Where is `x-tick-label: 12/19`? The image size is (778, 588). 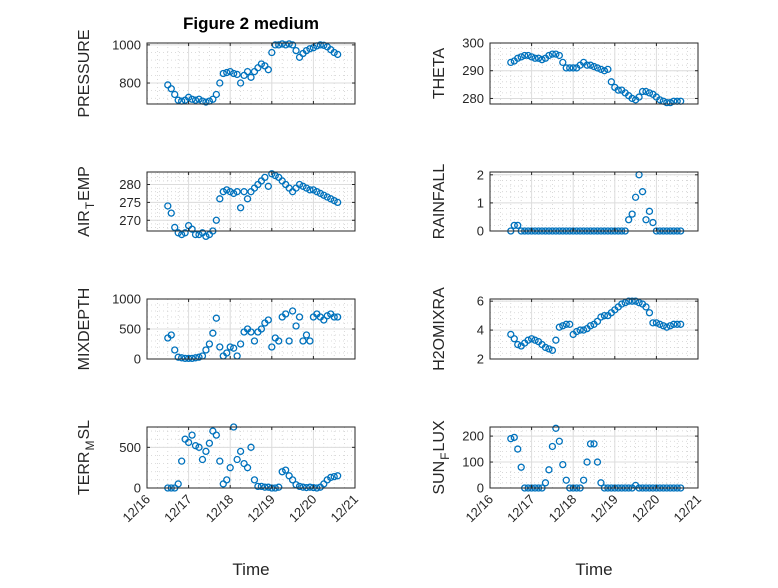
x-tick-label: 12/19 is located at coordinates (604, 509).